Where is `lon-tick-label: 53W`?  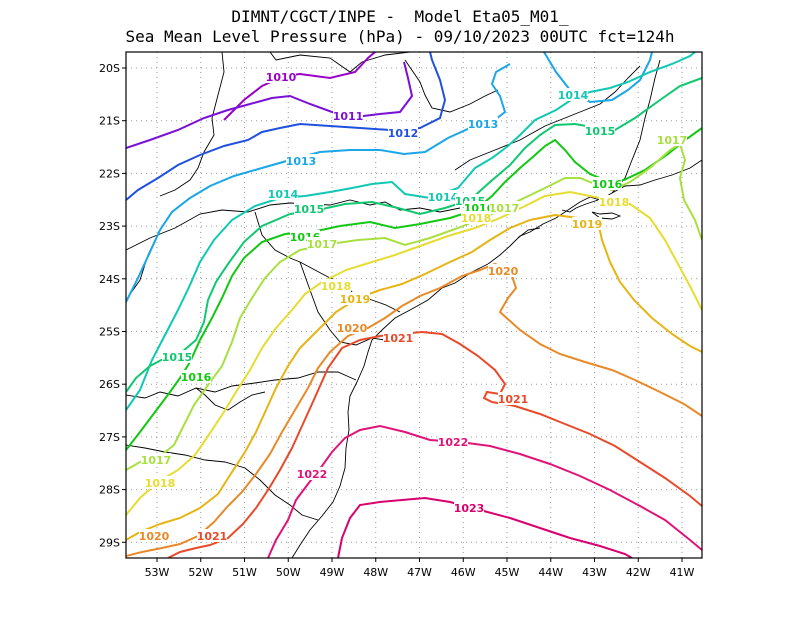
lon-tick-label: 53W is located at coordinates (157, 572).